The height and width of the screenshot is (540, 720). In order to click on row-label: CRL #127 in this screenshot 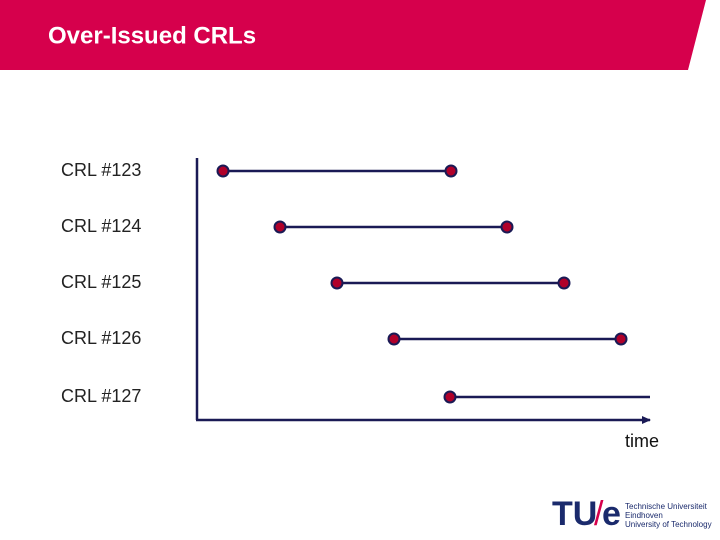, I will do `click(101, 396)`.